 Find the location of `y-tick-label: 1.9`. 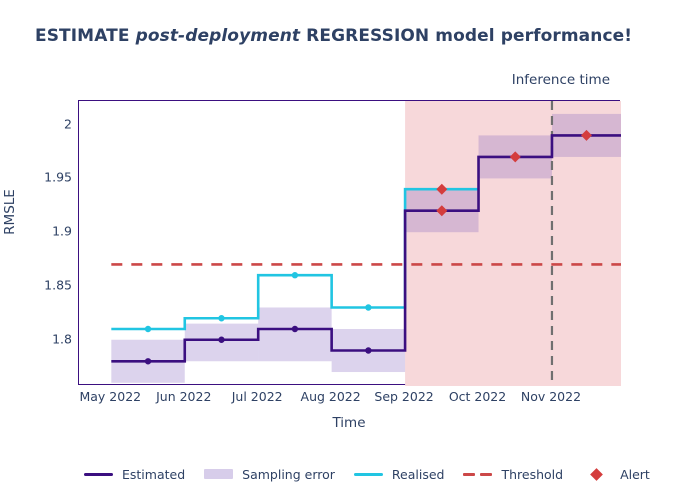

y-tick-label: 1.9 is located at coordinates (62, 231).